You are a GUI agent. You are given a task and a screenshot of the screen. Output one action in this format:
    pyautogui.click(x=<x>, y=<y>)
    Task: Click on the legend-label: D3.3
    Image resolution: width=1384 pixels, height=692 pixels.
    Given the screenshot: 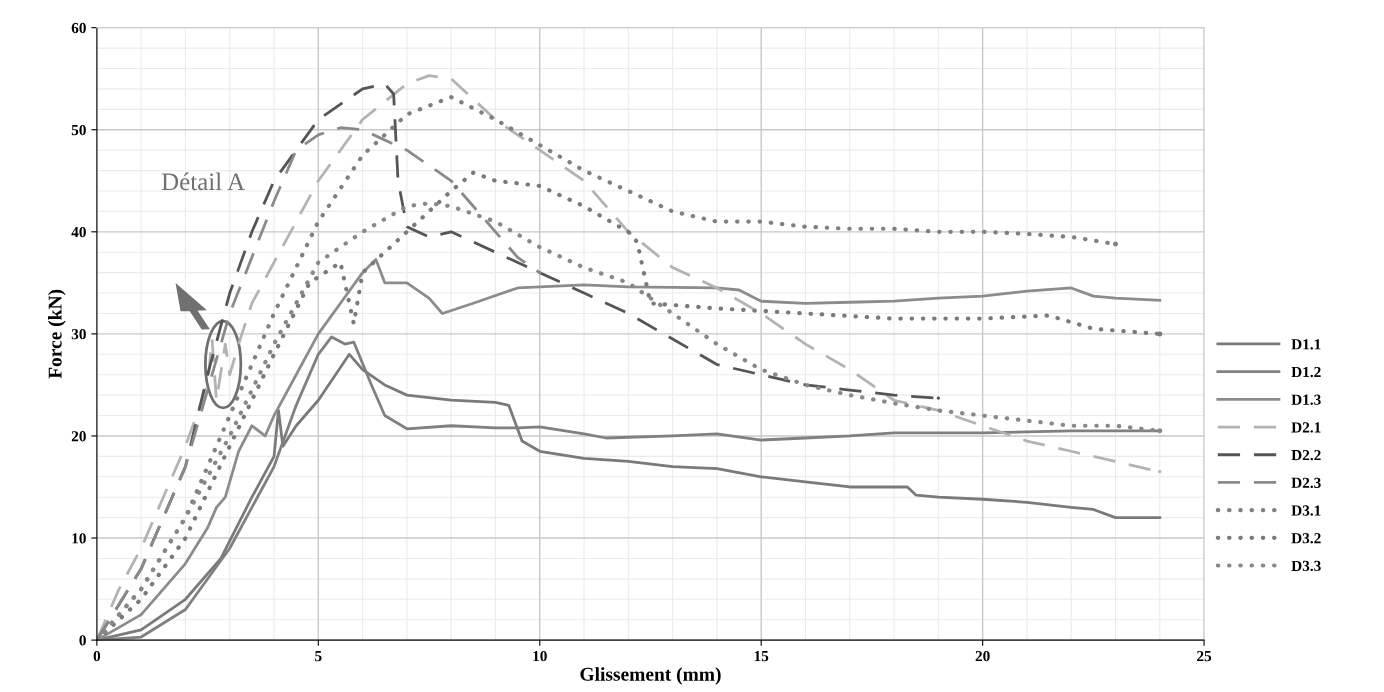 What is the action you would take?
    pyautogui.click(x=1306, y=566)
    